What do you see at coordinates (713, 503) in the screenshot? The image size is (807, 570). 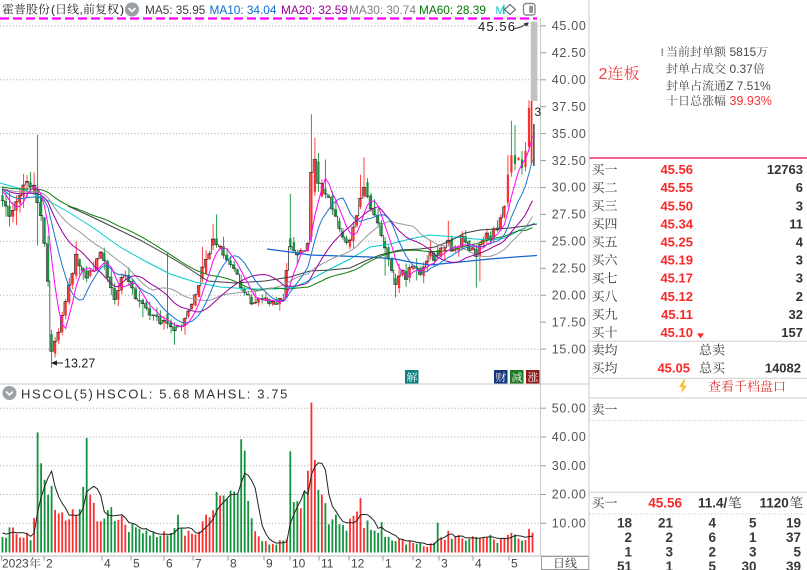 I see `svg-text: 11.4/` at bounding box center [713, 503].